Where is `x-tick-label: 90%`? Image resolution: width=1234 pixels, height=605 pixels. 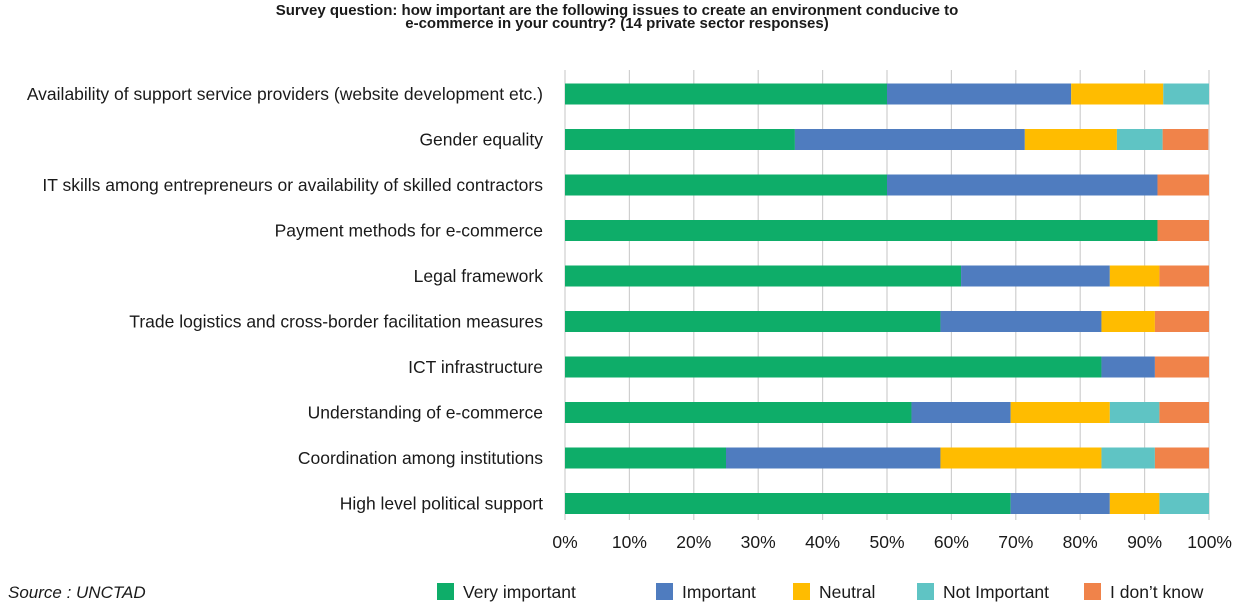 x-tick-label: 90% is located at coordinates (1144, 542).